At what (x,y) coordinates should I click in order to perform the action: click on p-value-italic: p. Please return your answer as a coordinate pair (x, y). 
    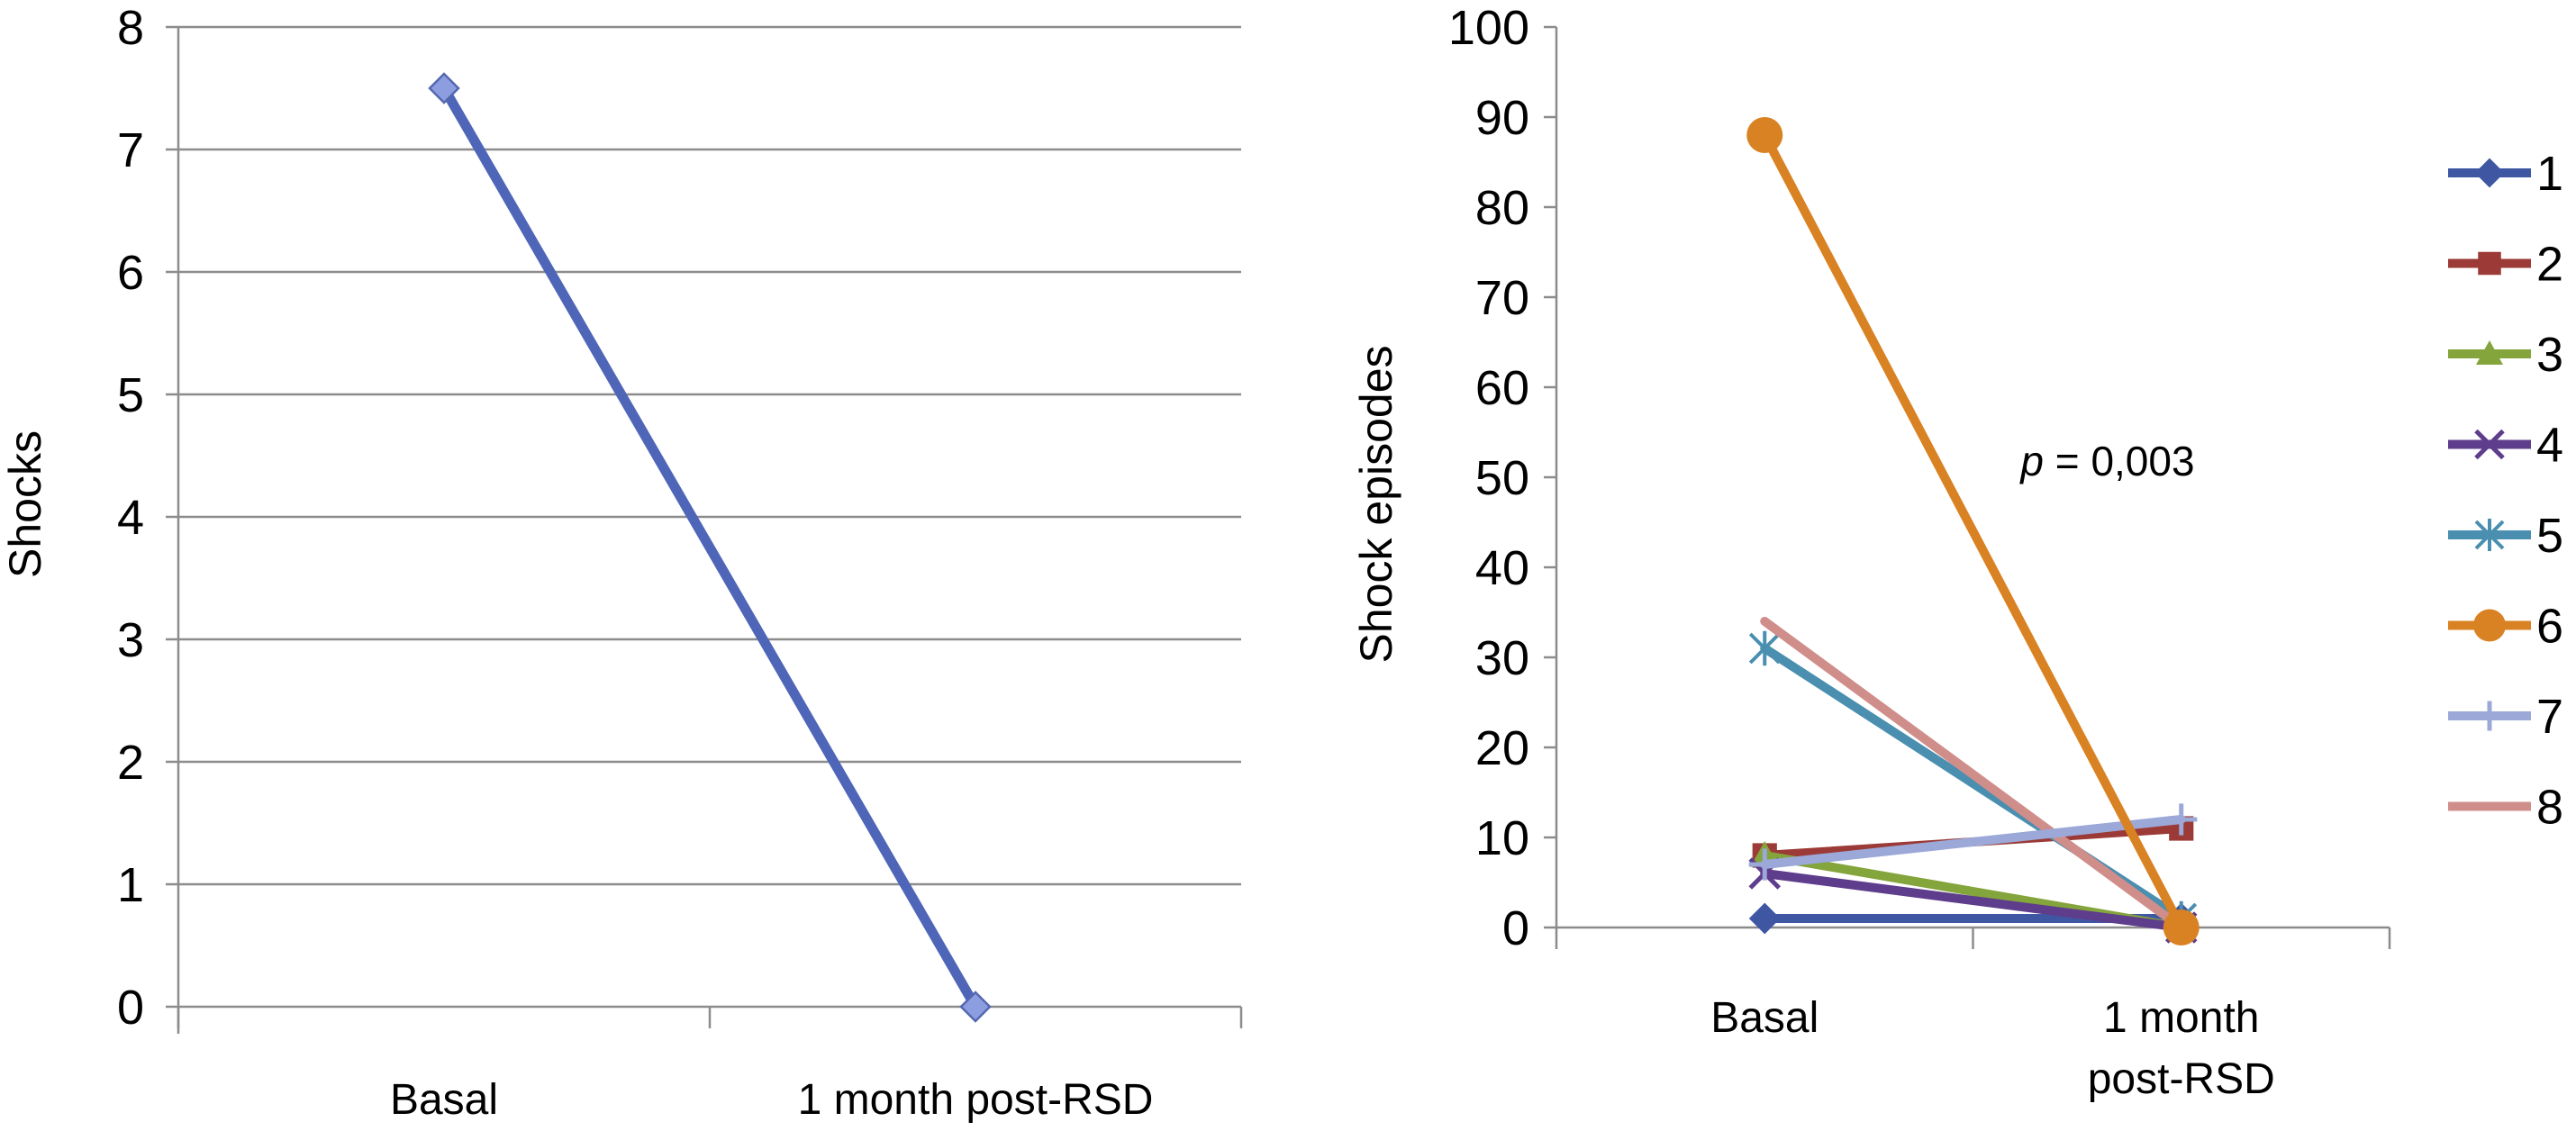
    Looking at the image, I should click on (2031, 461).